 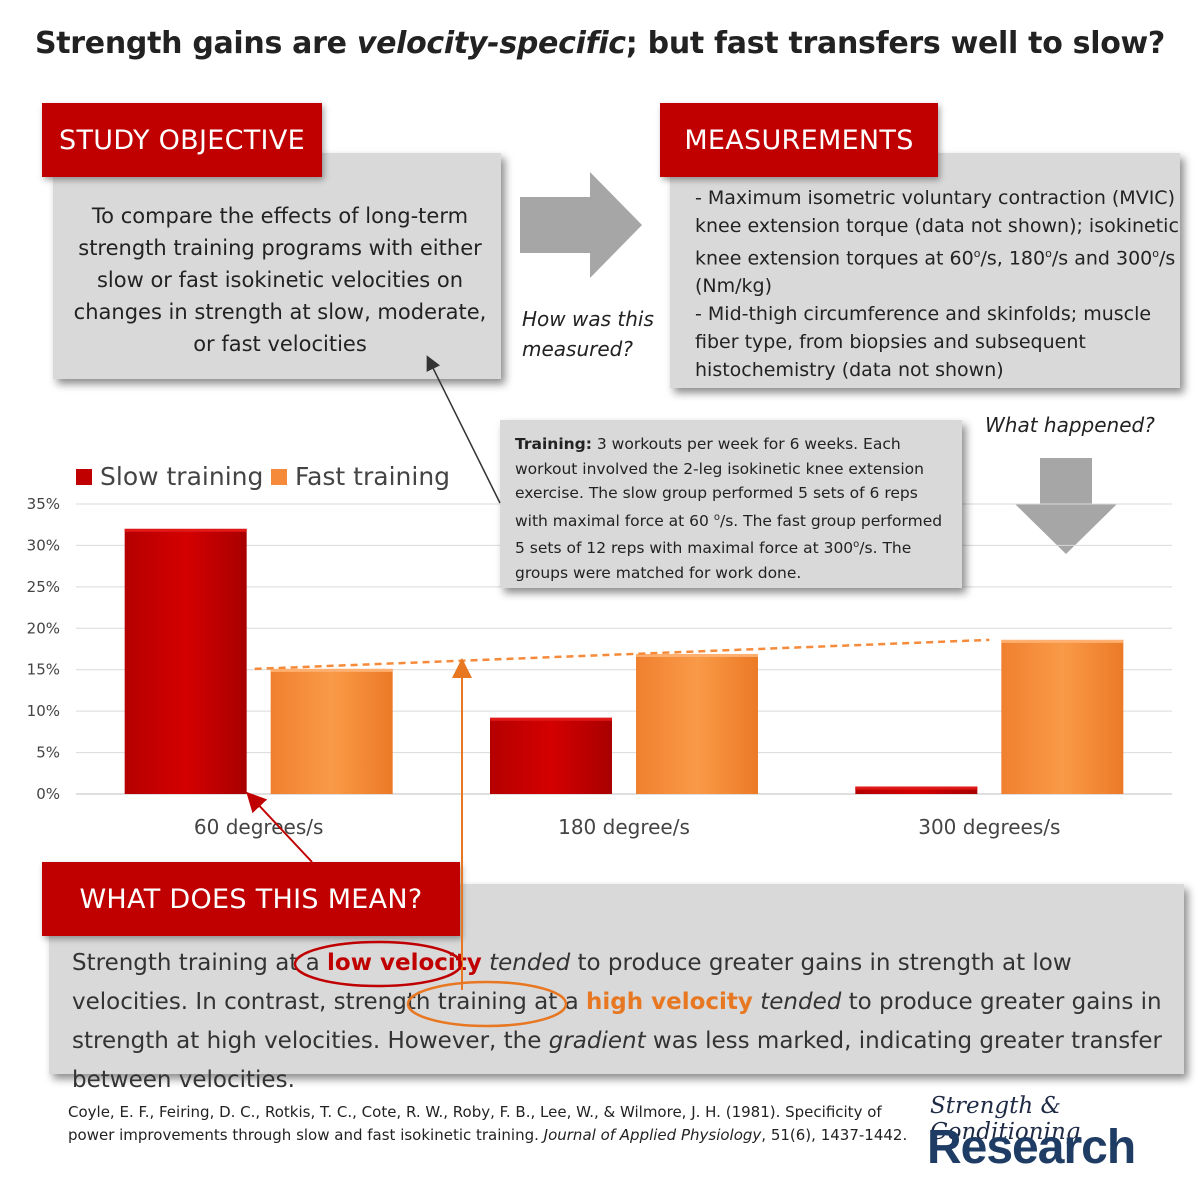 What do you see at coordinates (43, 587) in the screenshot?
I see `y-tick-label: 25%` at bounding box center [43, 587].